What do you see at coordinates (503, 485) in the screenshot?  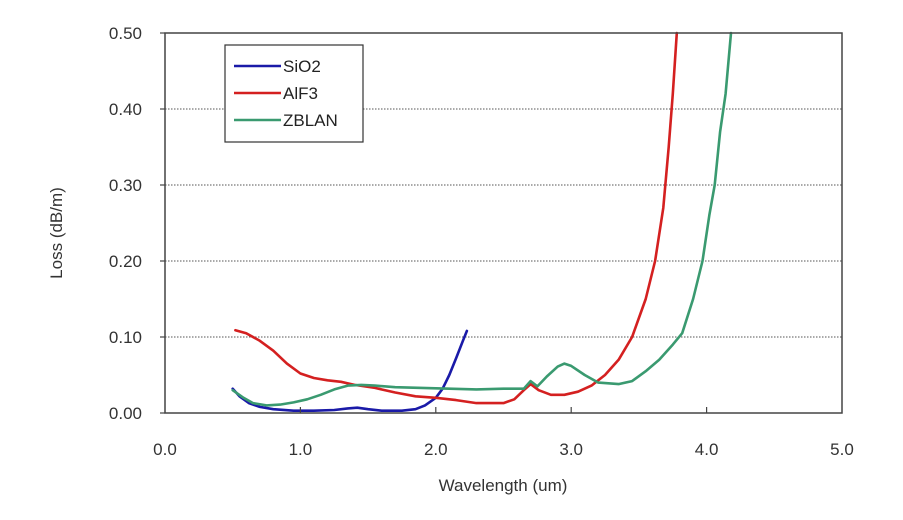 I see `x-axis-title: Wavelength (um)` at bounding box center [503, 485].